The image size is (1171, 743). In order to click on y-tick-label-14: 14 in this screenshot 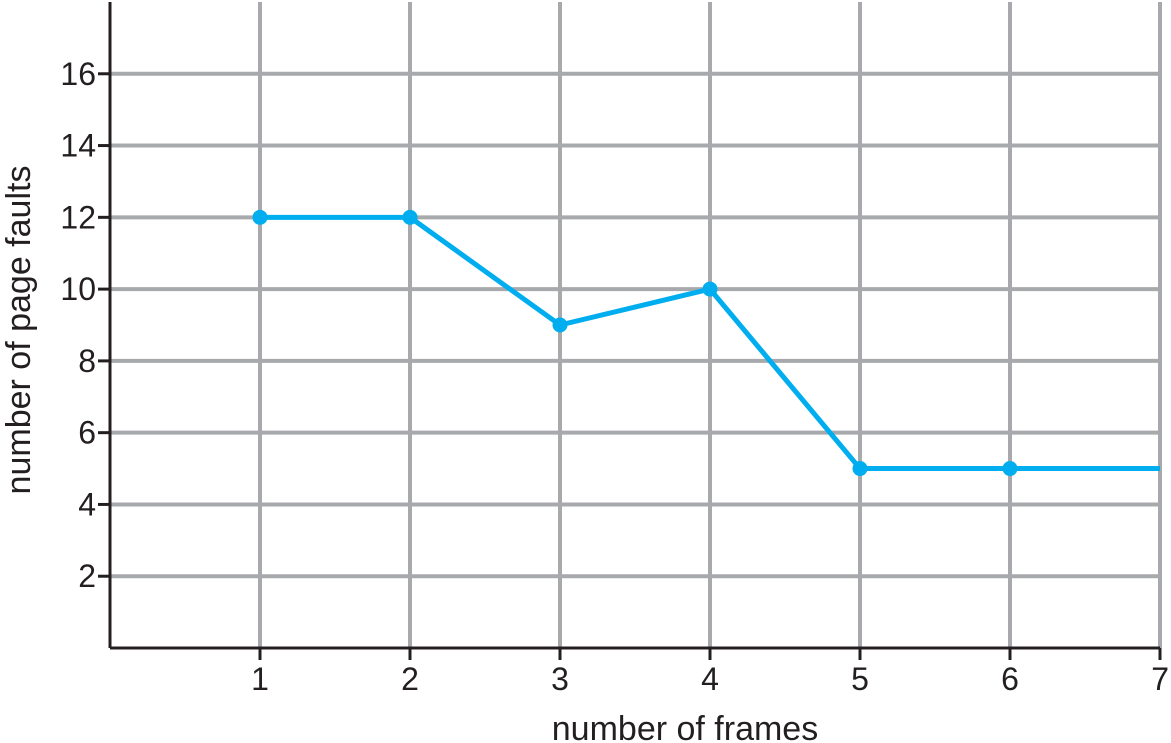, I will do `click(78, 146)`.